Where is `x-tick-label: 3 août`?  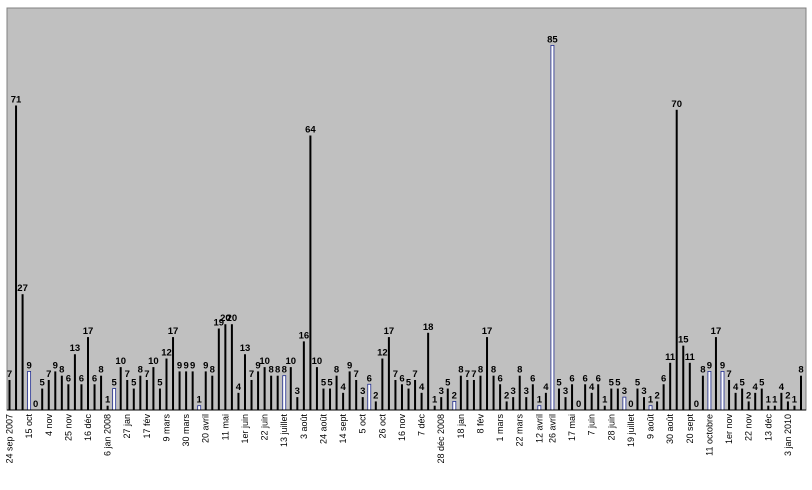 x-tick-label: 3 août is located at coordinates (304, 427).